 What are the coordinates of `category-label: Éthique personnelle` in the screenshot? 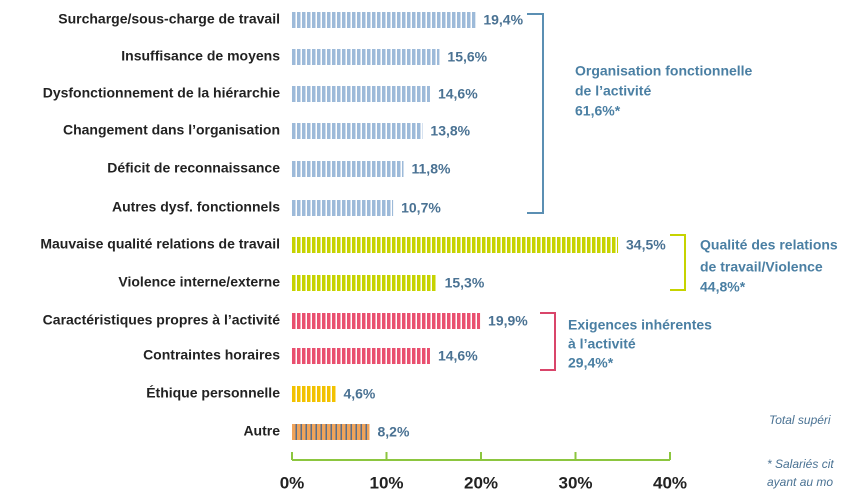 It's located at (213, 393).